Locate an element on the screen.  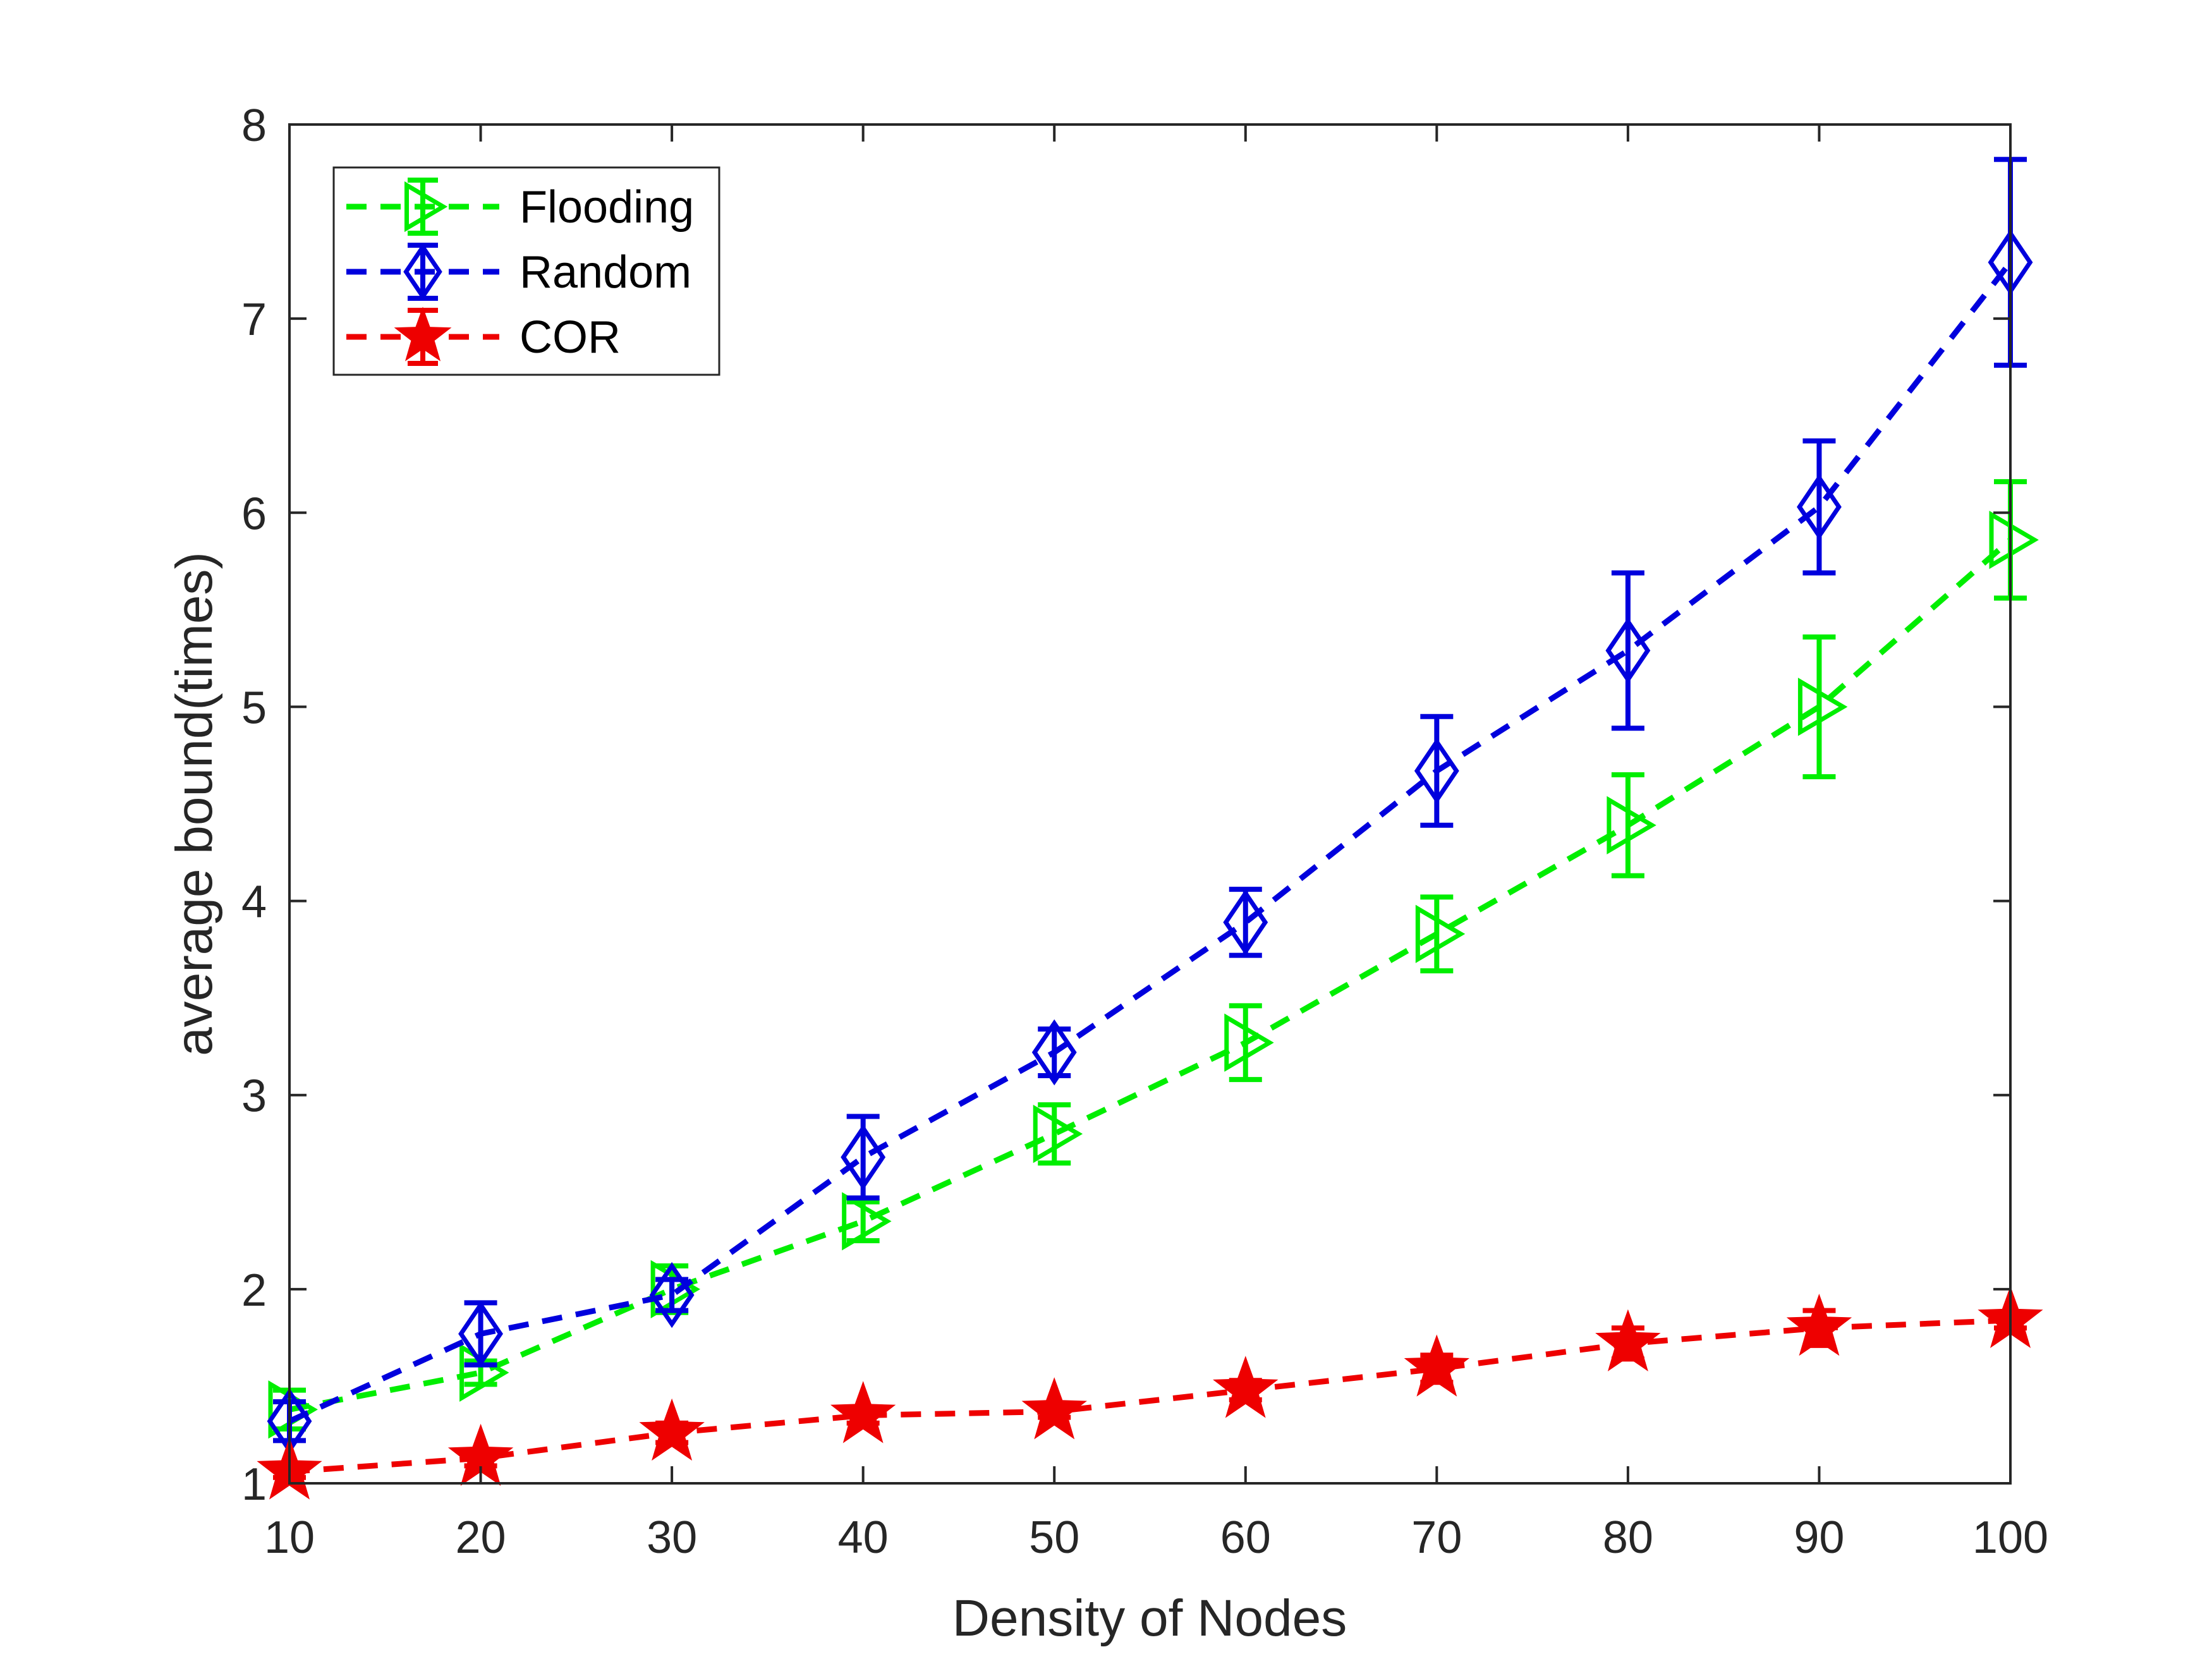
y-tick-label: 2 is located at coordinates (254, 1290).